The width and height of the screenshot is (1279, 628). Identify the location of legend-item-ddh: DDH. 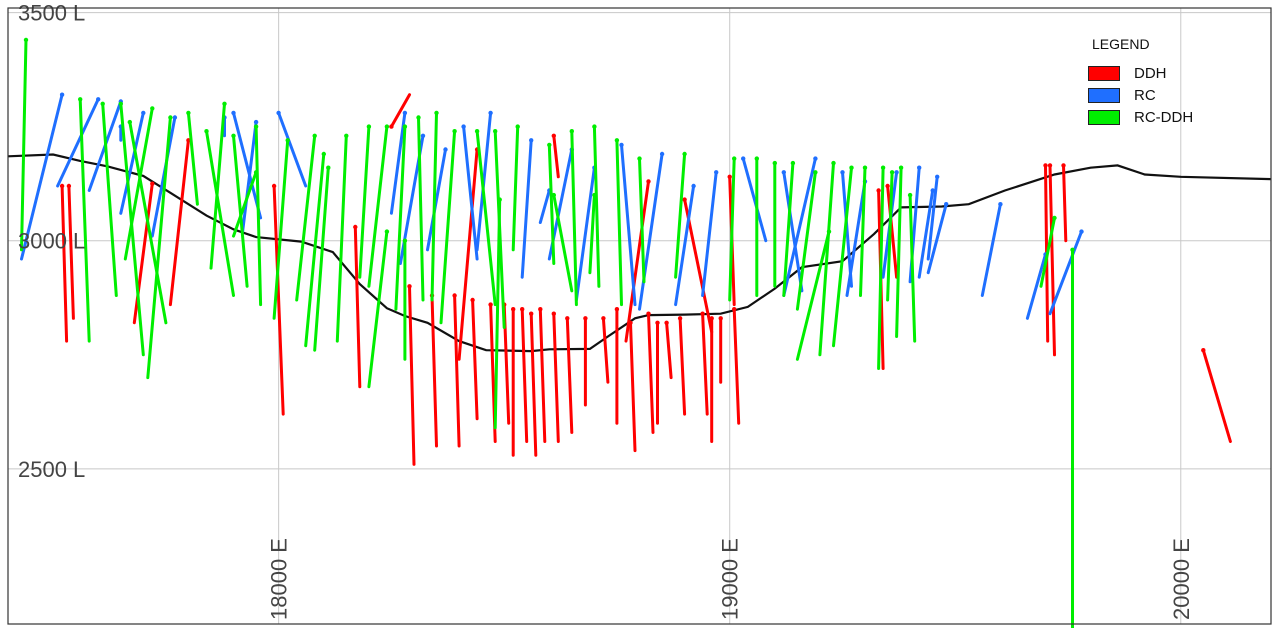
(1159, 73).